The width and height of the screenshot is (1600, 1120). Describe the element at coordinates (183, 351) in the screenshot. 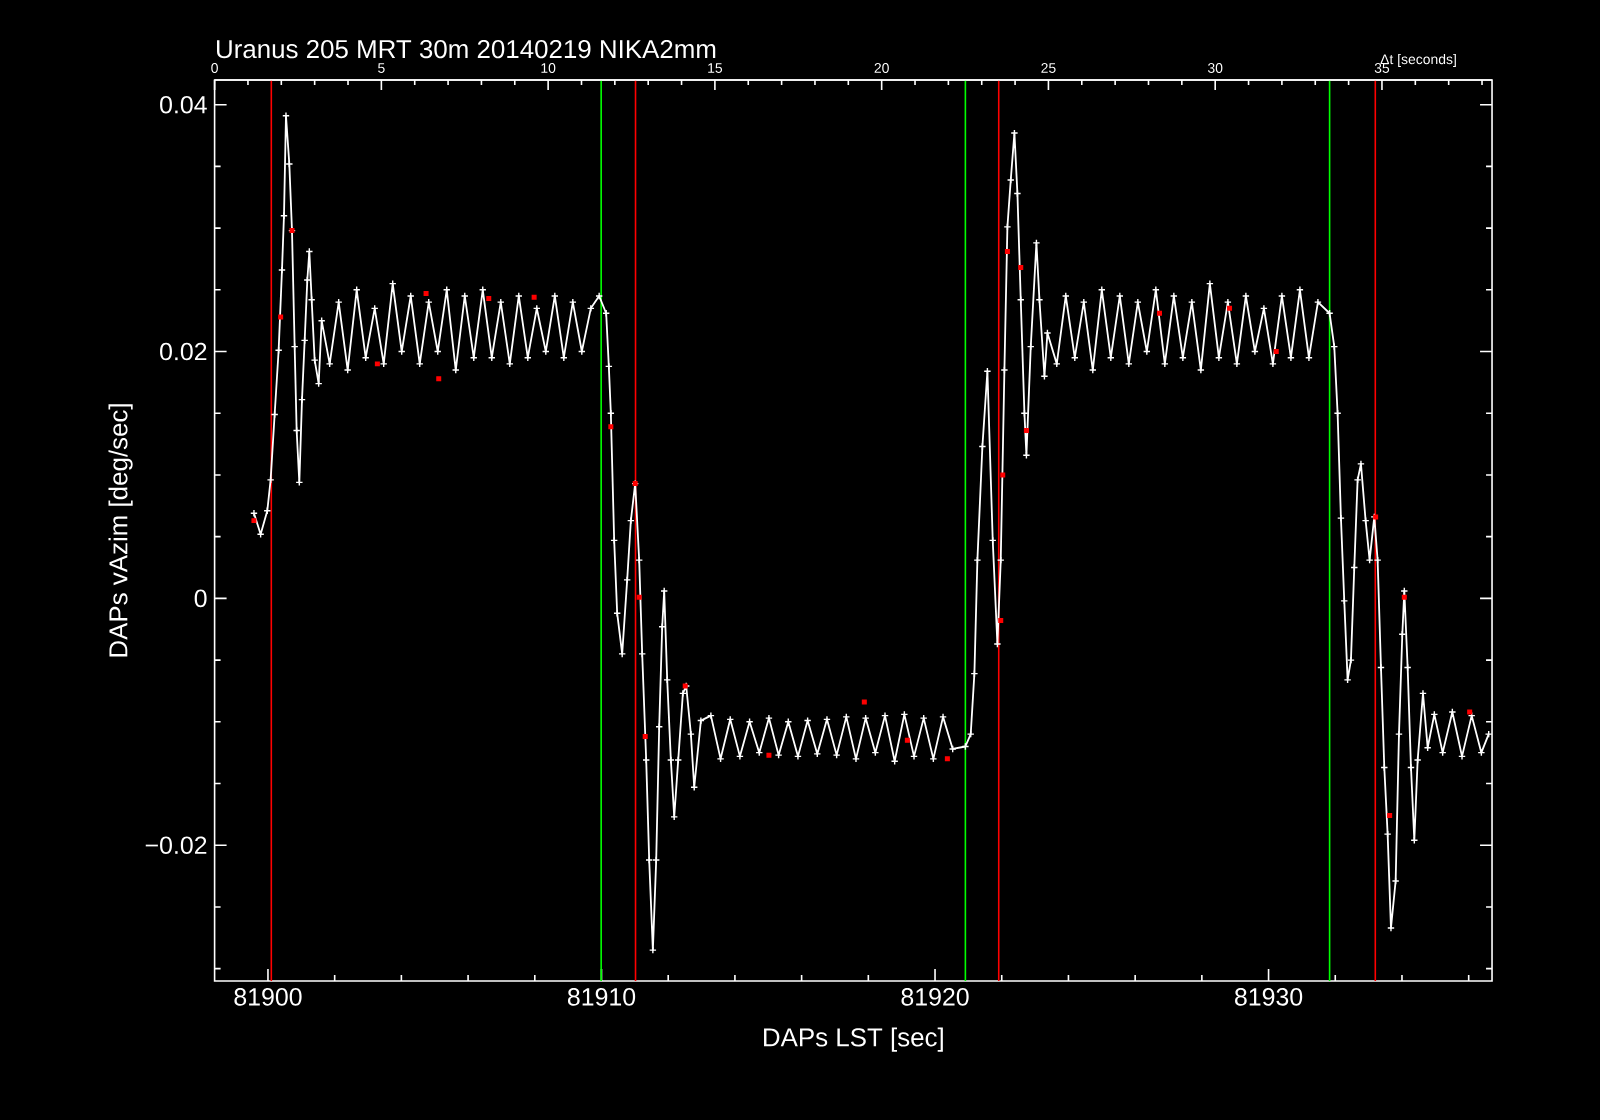

I see `y-tick-label: 0.02` at that location.